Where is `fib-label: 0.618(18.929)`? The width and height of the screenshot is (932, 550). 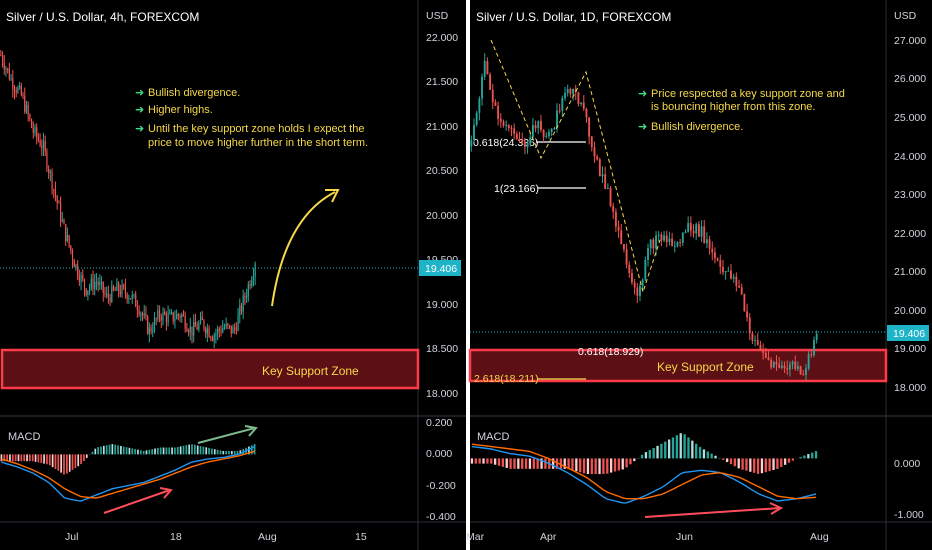 fib-label: 0.618(18.929) is located at coordinates (610, 352).